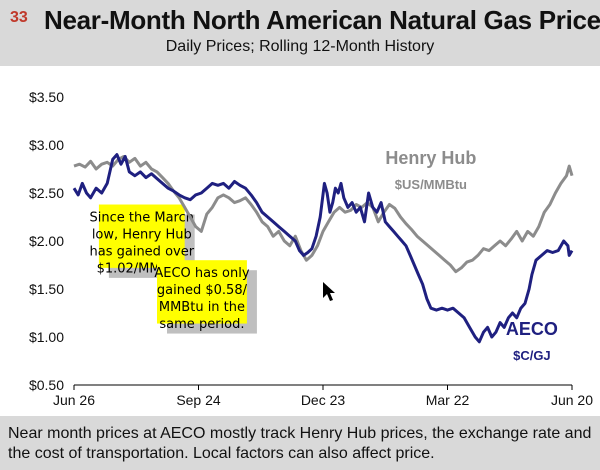 Image resolution: width=600 pixels, height=470 pixels. I want to click on aeco-label: AECO, so click(532, 329).